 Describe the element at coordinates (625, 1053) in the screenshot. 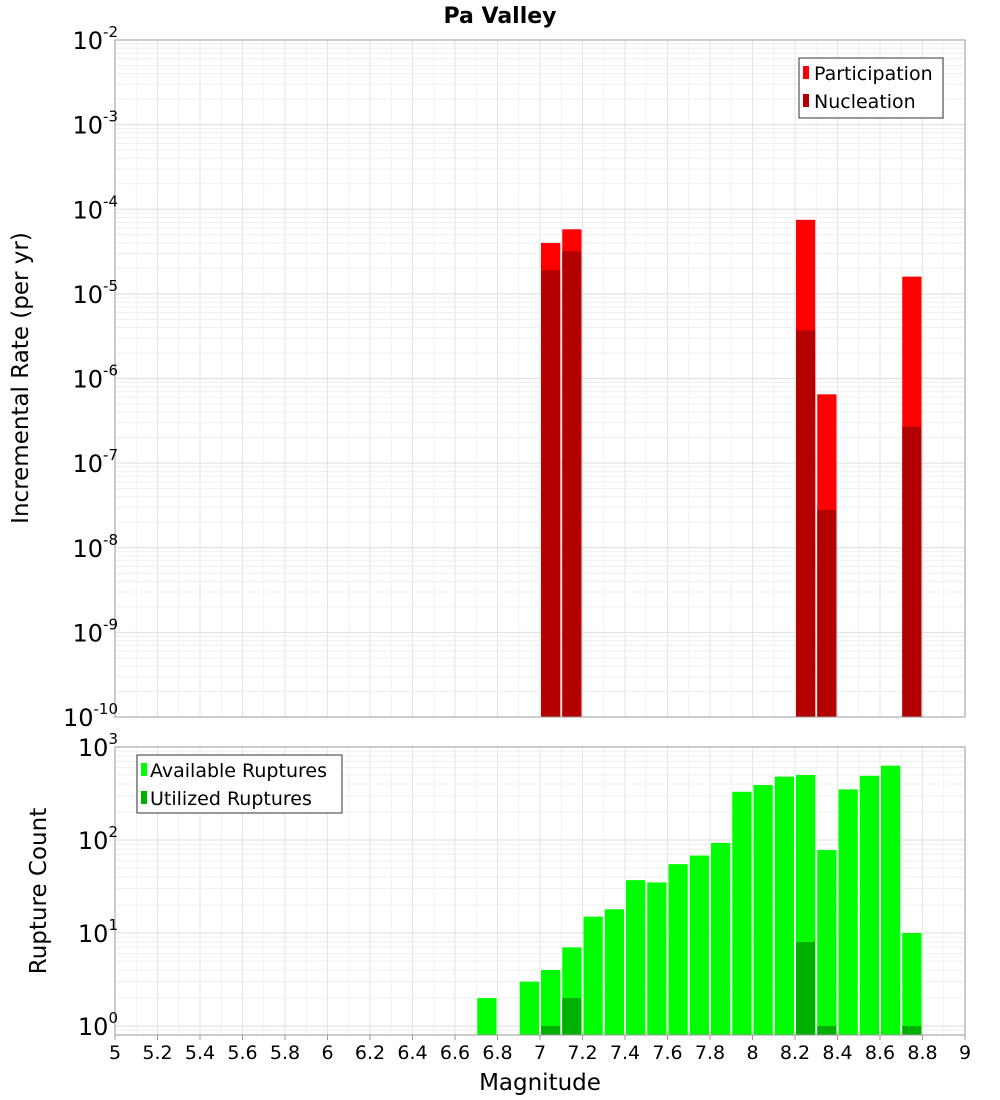

I see `x-tick-label: 7.4` at that location.